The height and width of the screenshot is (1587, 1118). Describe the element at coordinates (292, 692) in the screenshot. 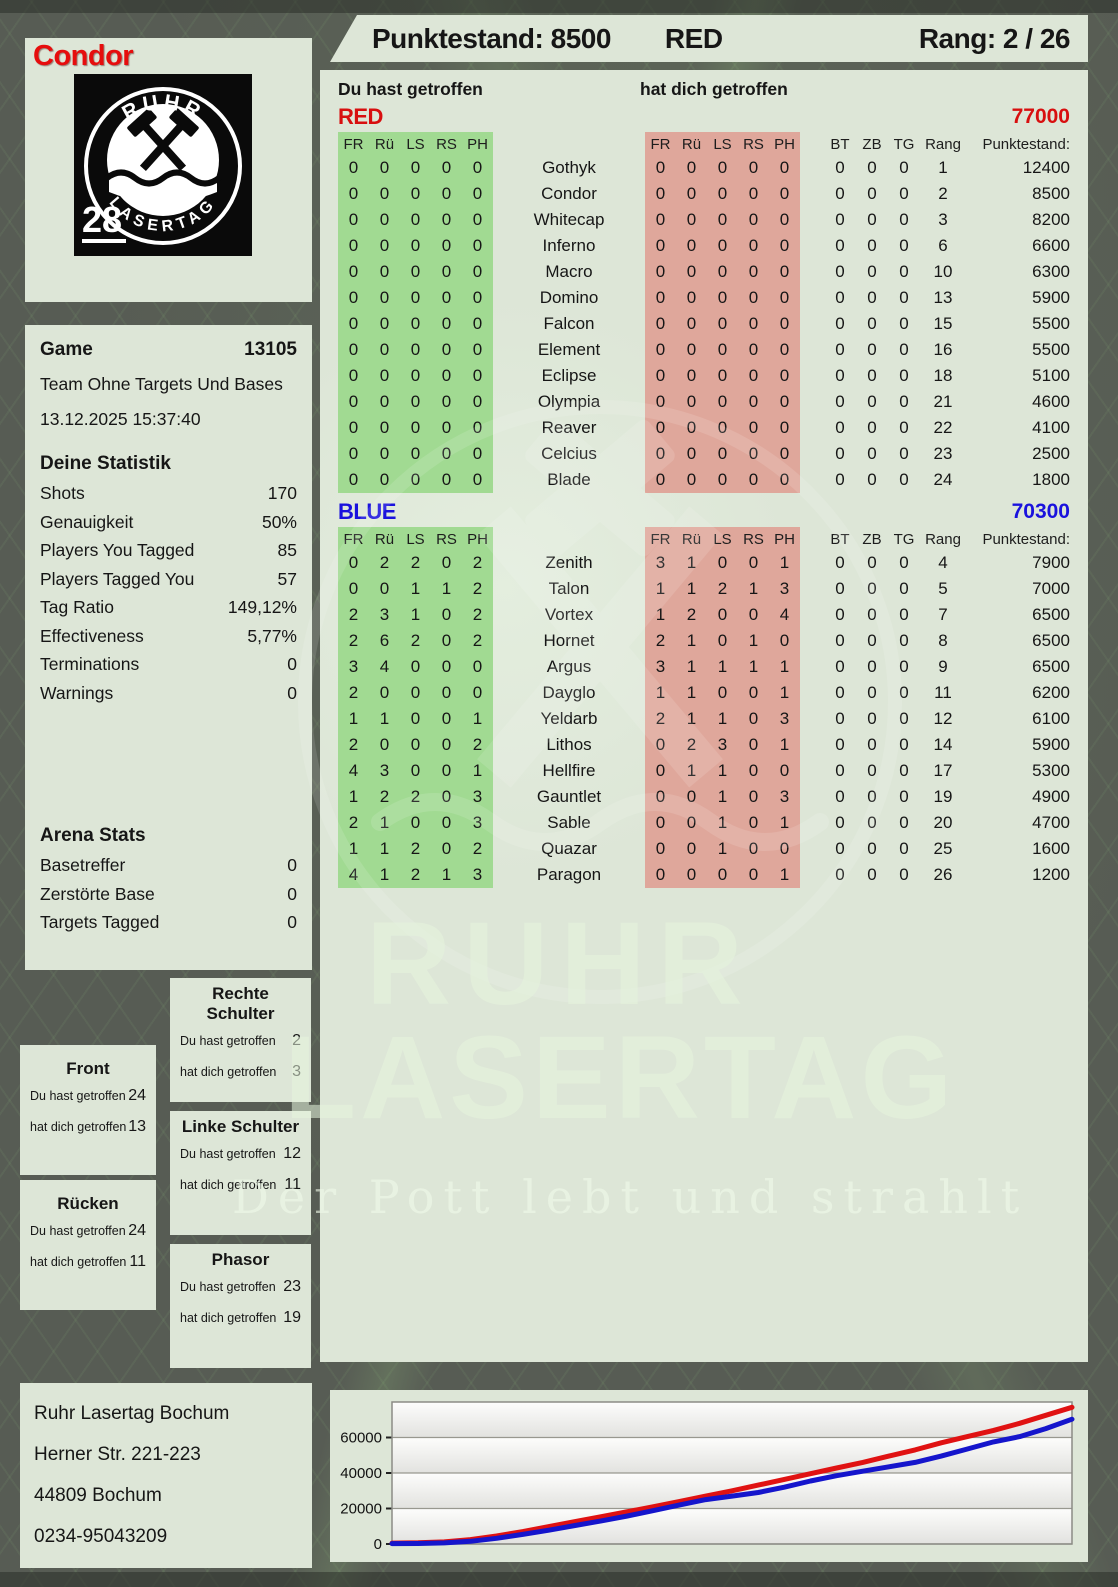

I see `stat-value: 0` at that location.